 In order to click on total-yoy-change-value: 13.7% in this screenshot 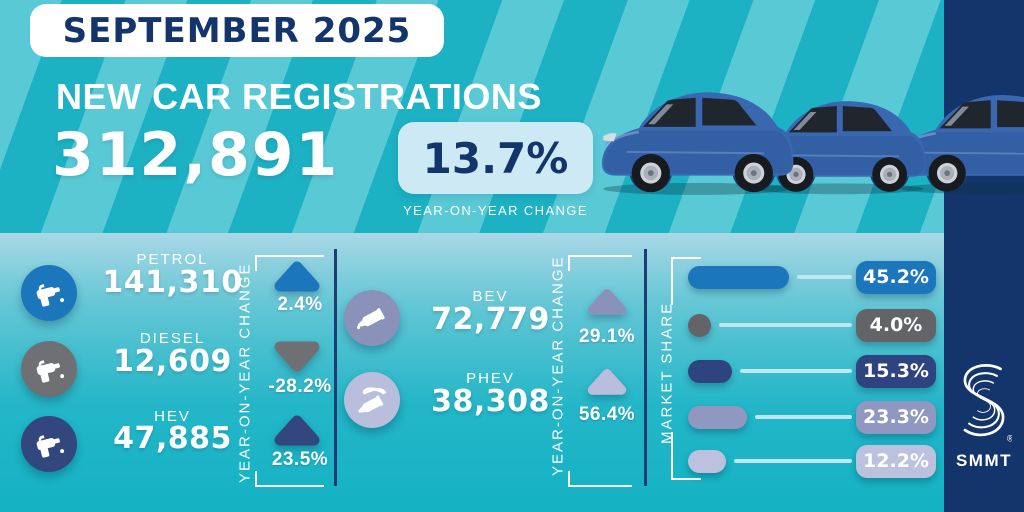, I will do `click(495, 158)`.